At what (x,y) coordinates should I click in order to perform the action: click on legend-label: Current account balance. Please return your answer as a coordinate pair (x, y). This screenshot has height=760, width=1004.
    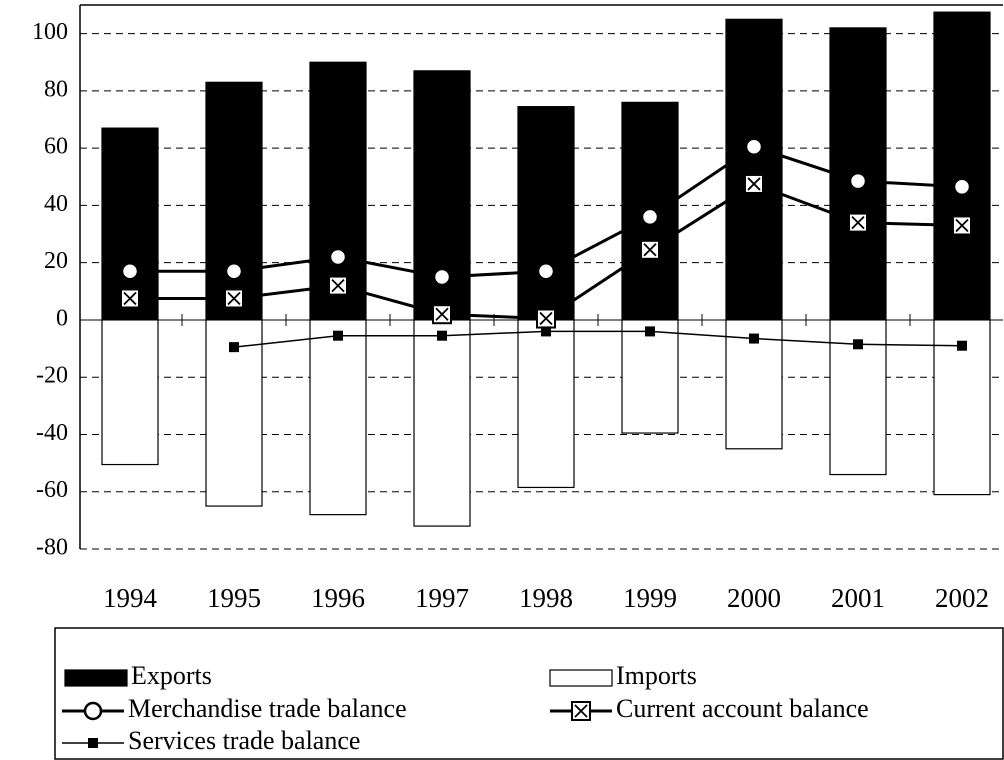
    Looking at the image, I should click on (742, 708).